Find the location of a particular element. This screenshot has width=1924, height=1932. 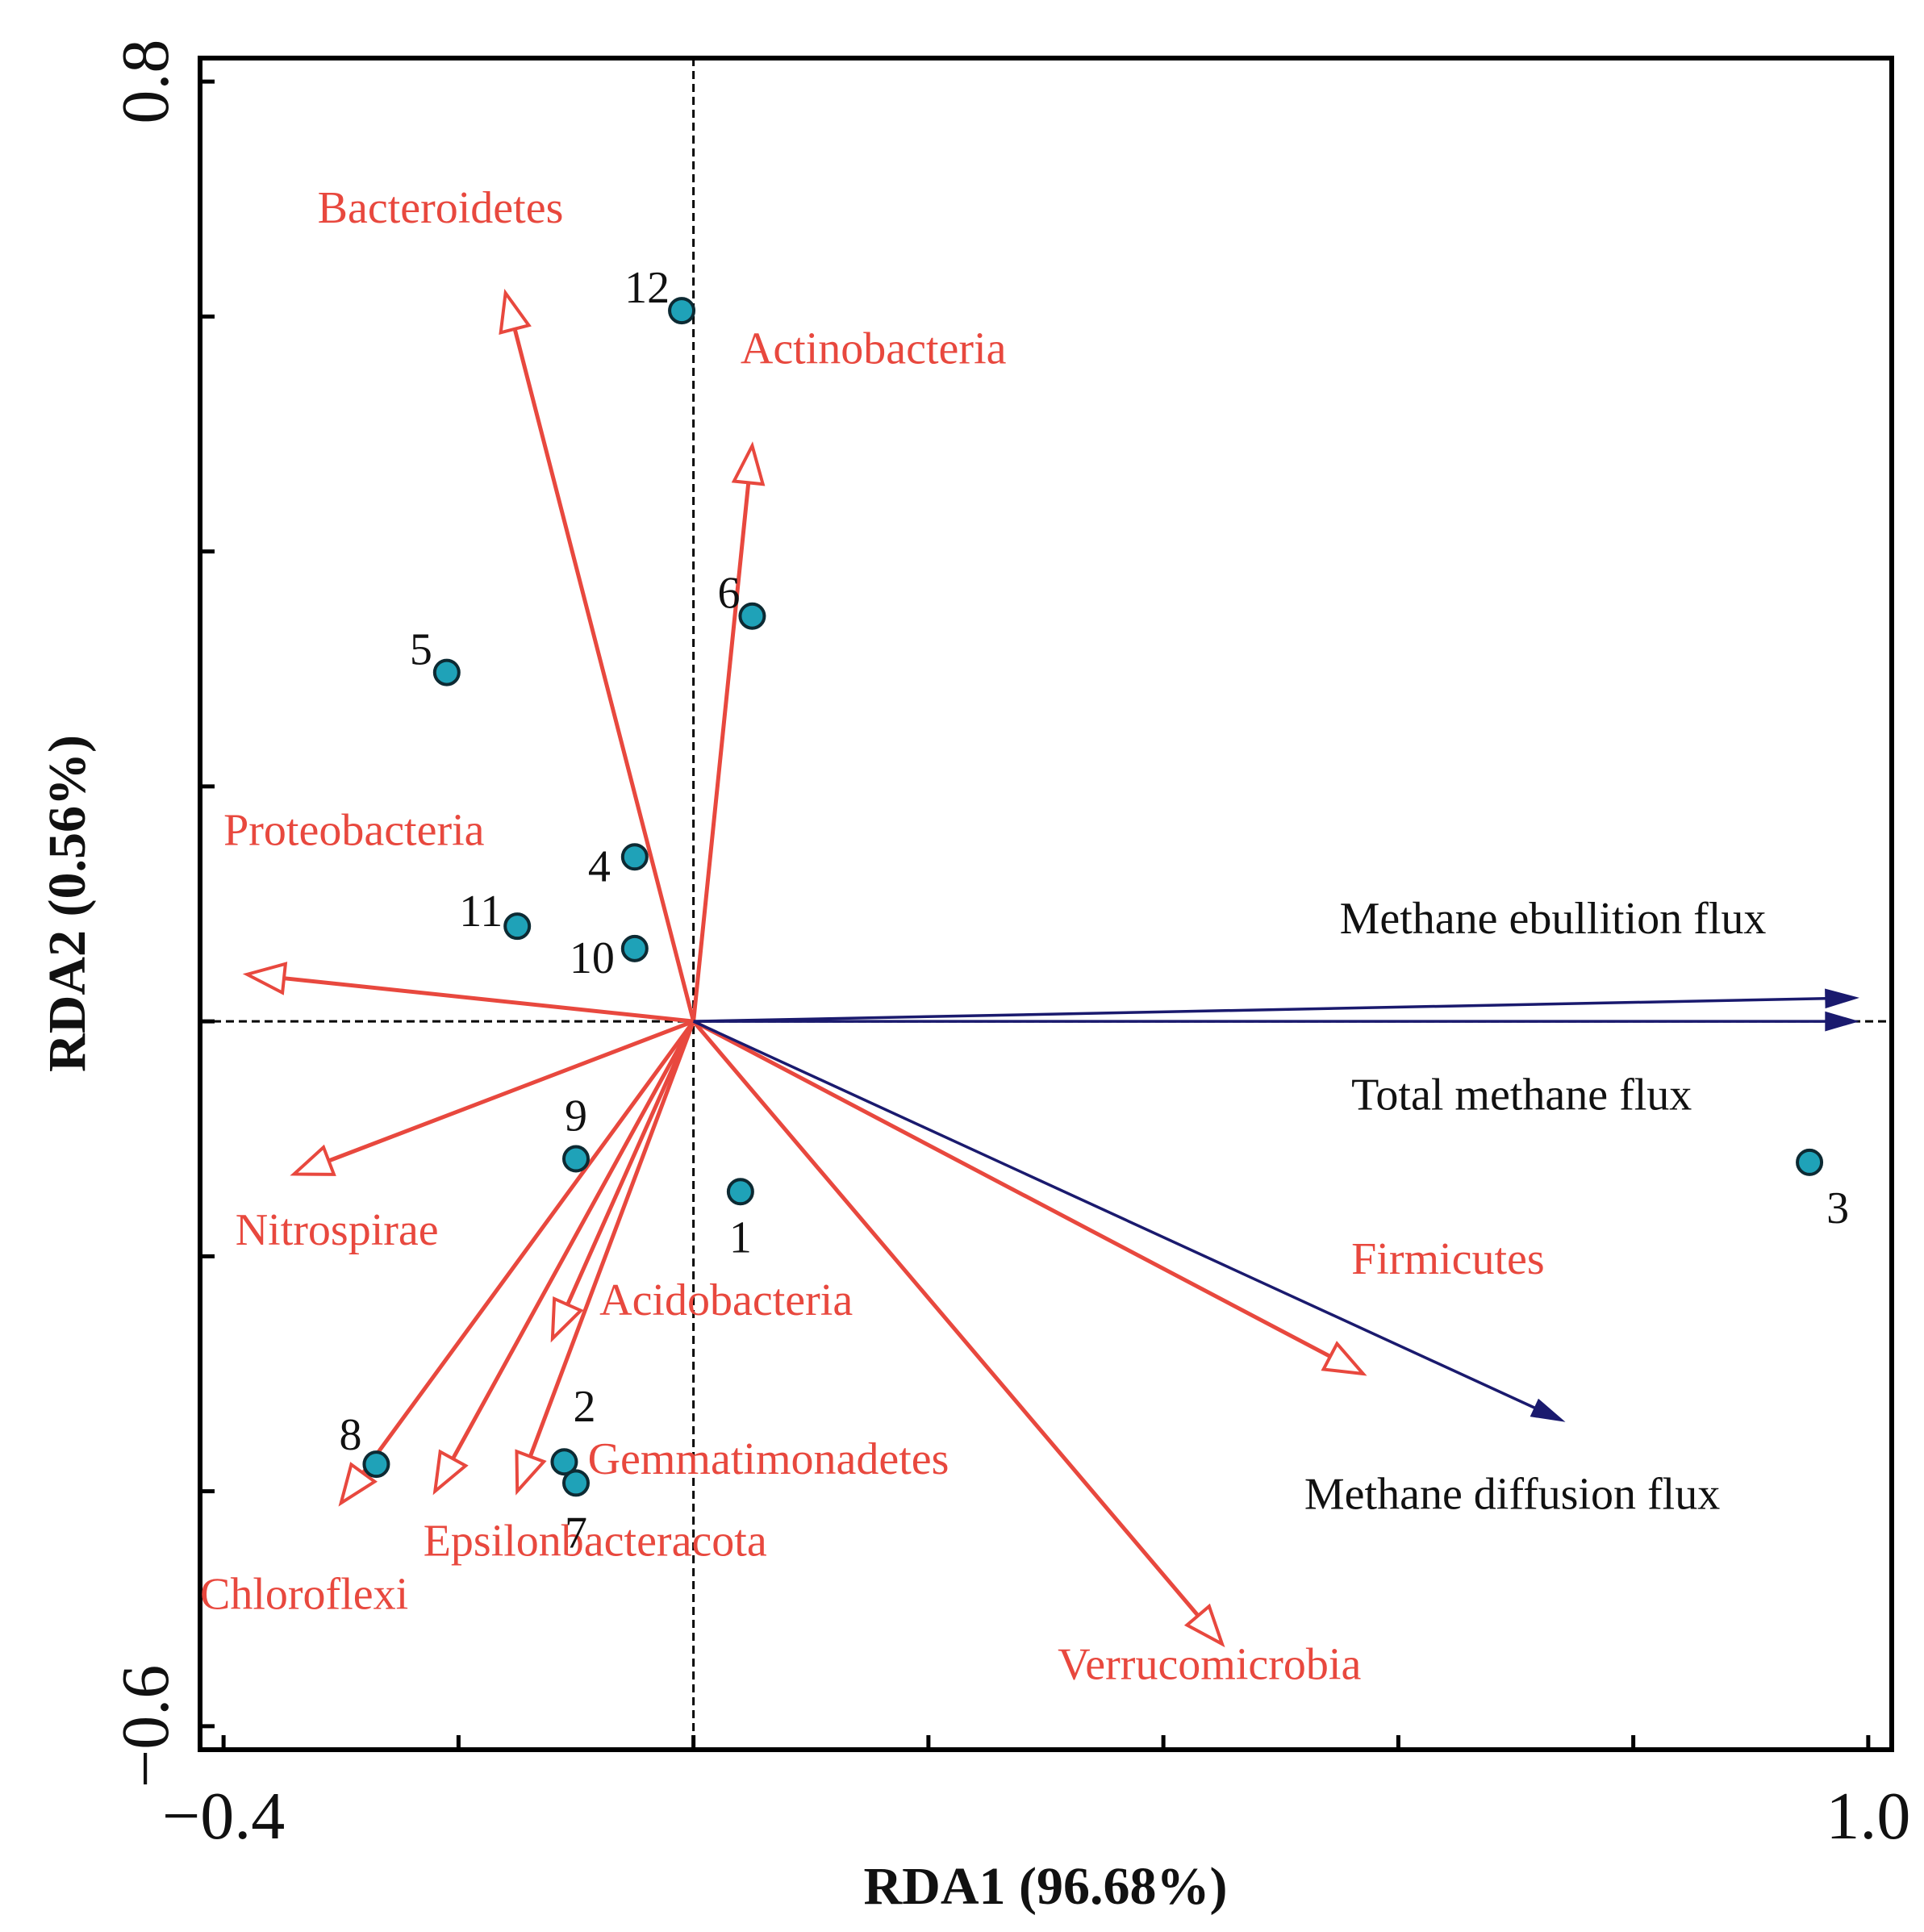

species-arrow-nitrospirae is located at coordinates (493, 1097).